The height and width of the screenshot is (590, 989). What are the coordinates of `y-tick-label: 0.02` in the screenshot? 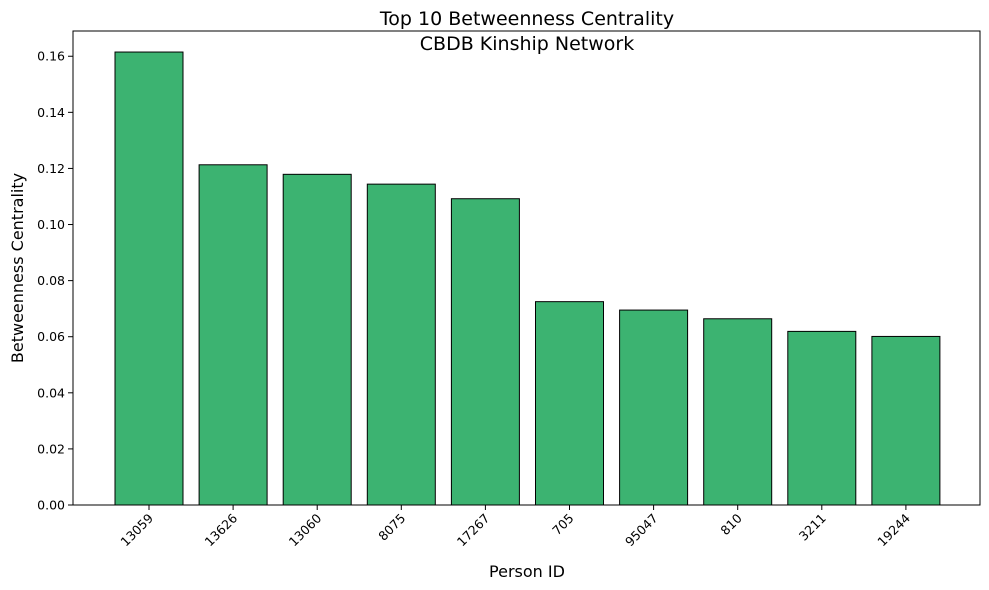 It's located at (51, 448).